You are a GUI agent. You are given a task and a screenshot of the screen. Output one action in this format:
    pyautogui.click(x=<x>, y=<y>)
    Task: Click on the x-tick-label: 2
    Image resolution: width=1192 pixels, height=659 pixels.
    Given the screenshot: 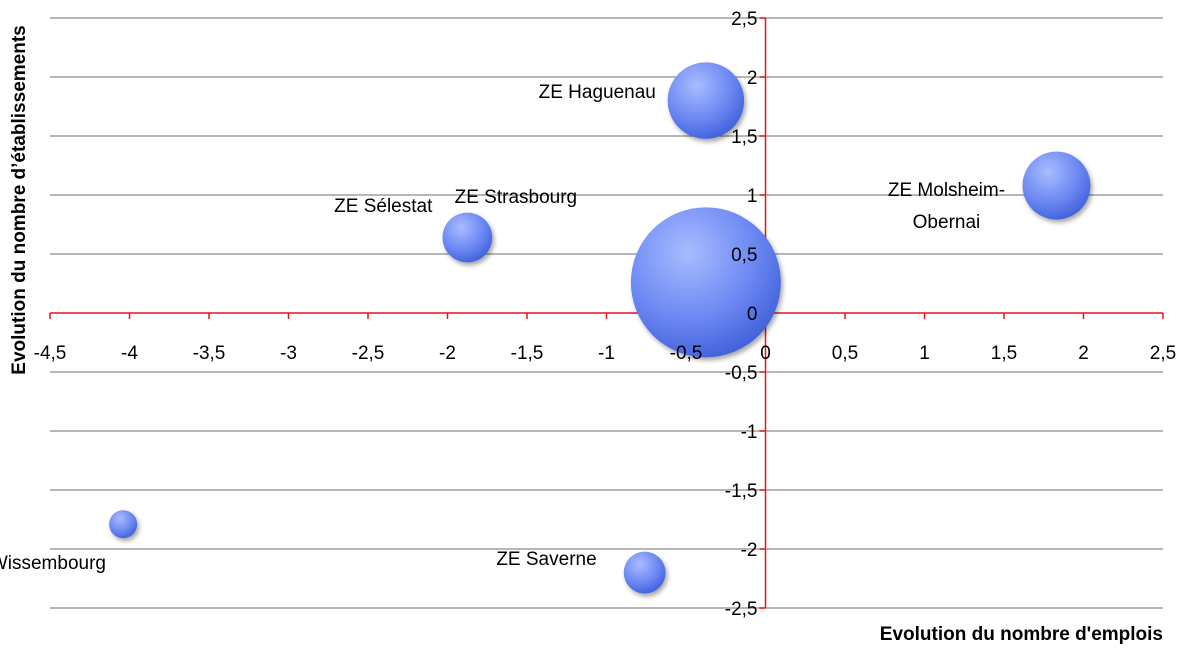 What is the action you would take?
    pyautogui.click(x=1083, y=353)
    